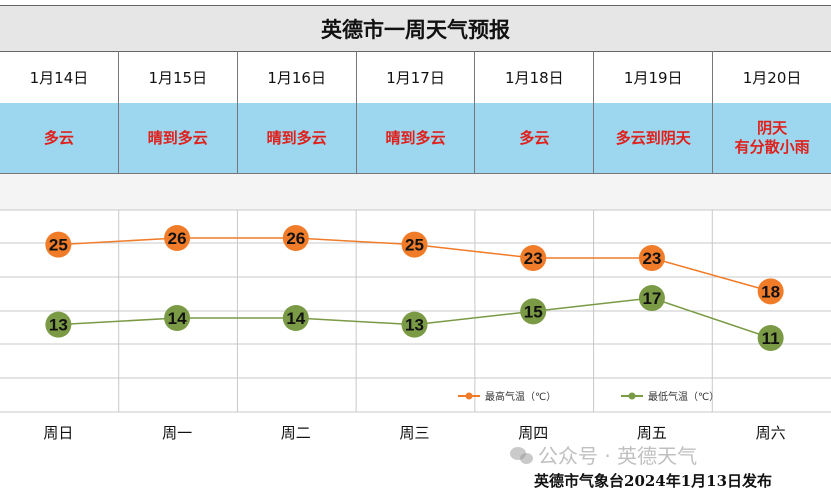 Image resolution: width=831 pixels, height=500 pixels. I want to click on low-temp-label: 17, so click(651, 298).